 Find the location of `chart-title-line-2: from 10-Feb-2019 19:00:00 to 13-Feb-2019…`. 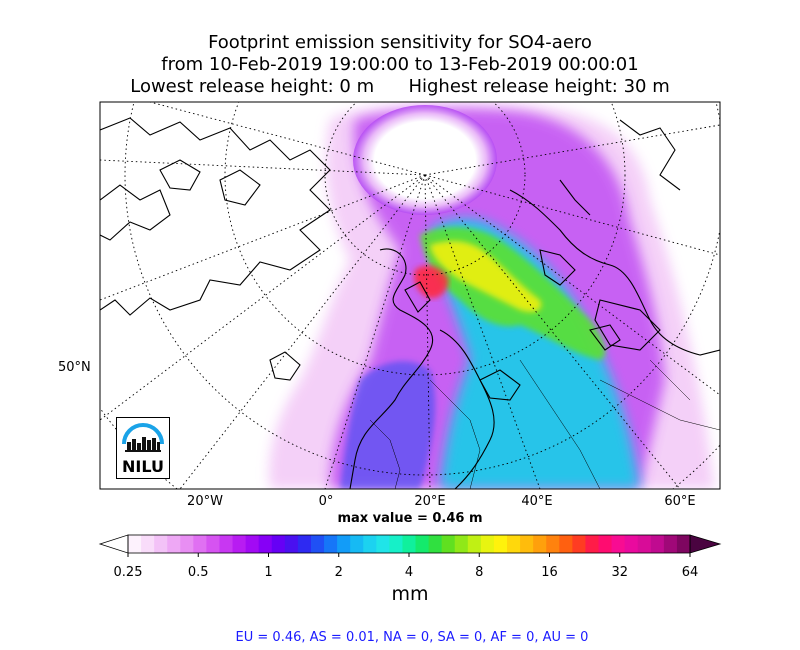

chart-title-line-2: from 10-Feb-2019 19:00:00 to 13-Feb-2019… is located at coordinates (400, 64).